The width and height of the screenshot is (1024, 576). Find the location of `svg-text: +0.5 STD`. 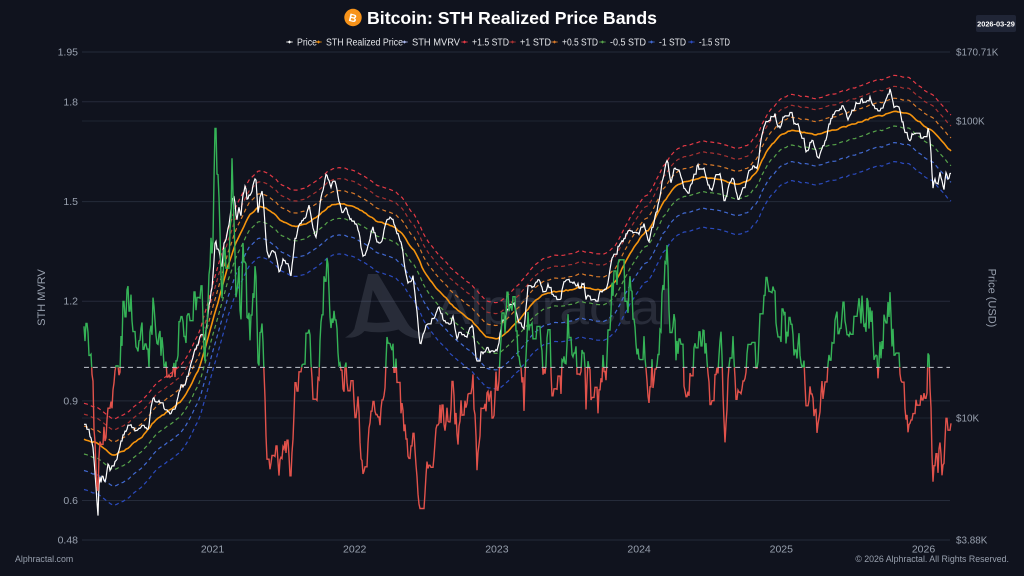

svg-text: +0.5 STD is located at coordinates (580, 43).